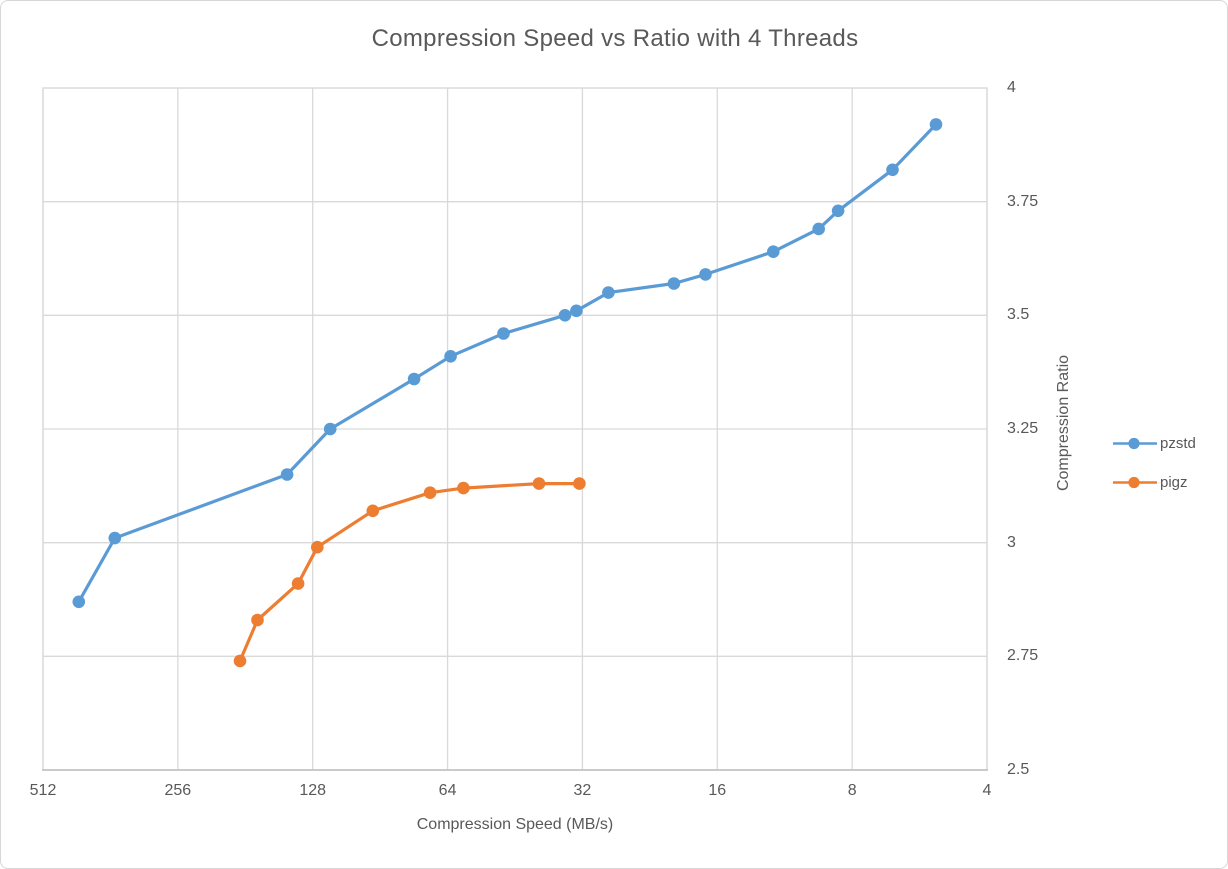 The image size is (1228, 869). I want to click on x-tick-label: 128, so click(313, 790).